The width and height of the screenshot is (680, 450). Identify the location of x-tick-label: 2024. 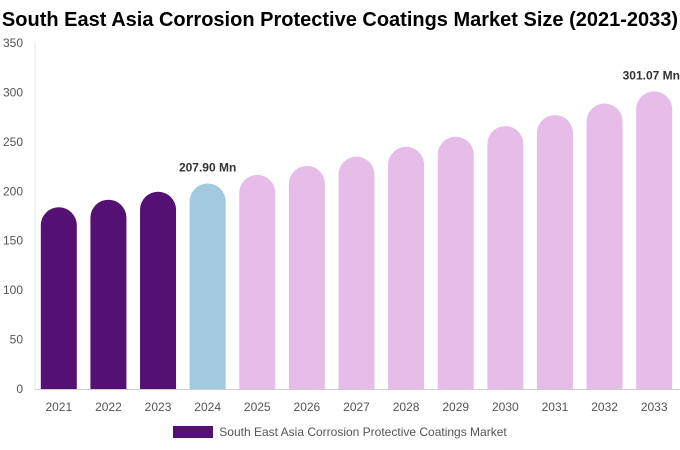
(207, 407).